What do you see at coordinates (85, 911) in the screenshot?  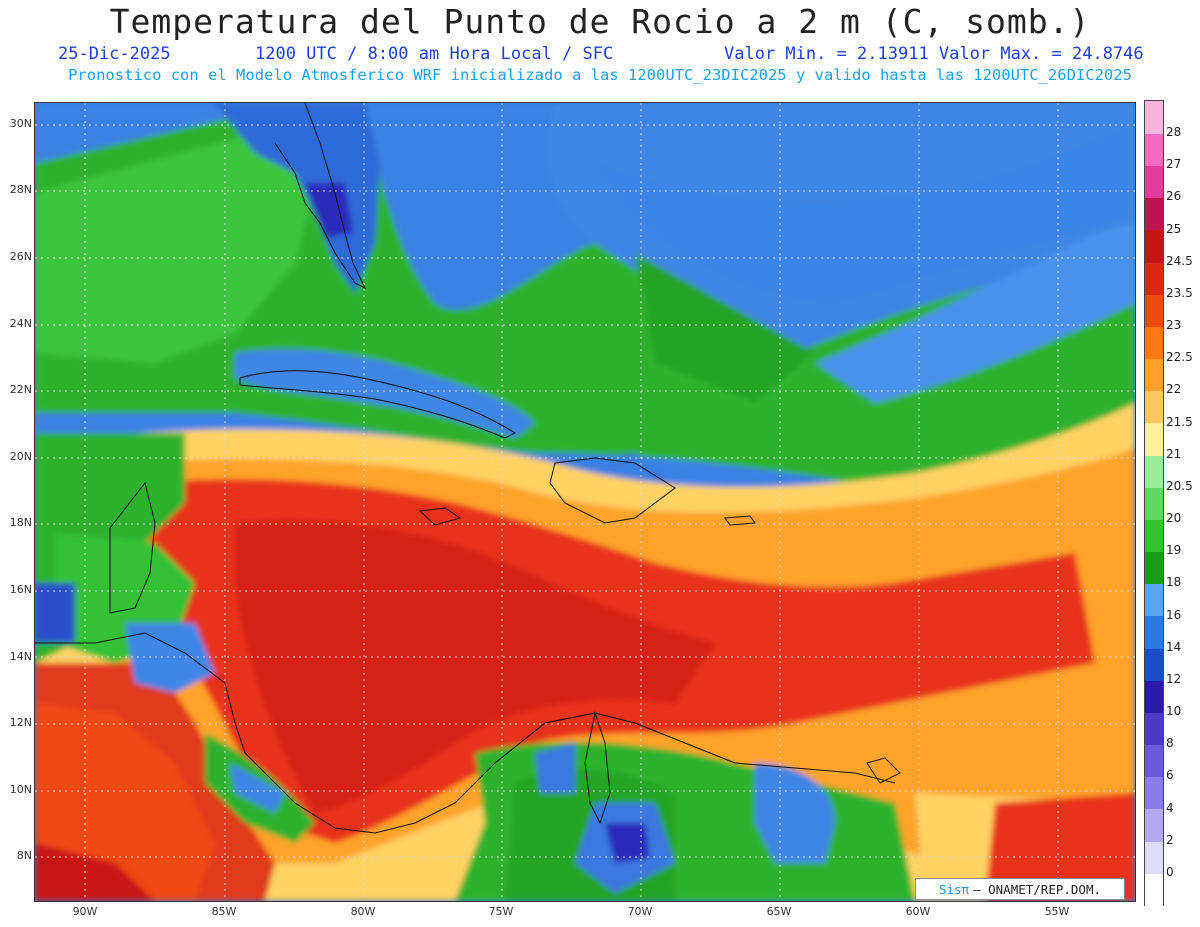 I see `lon-label: 90W` at bounding box center [85, 911].